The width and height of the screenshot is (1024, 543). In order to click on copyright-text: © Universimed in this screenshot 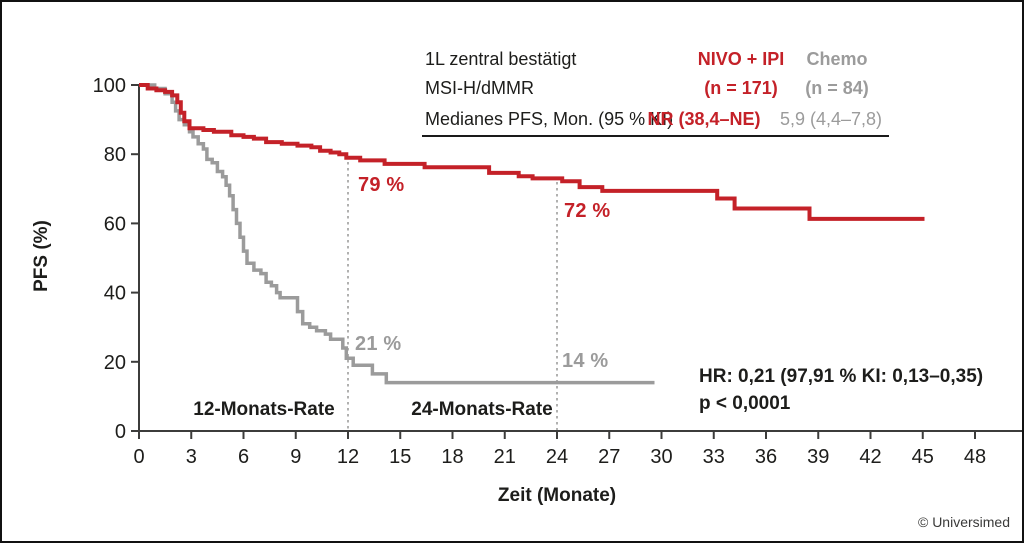, I will do `click(963, 522)`.